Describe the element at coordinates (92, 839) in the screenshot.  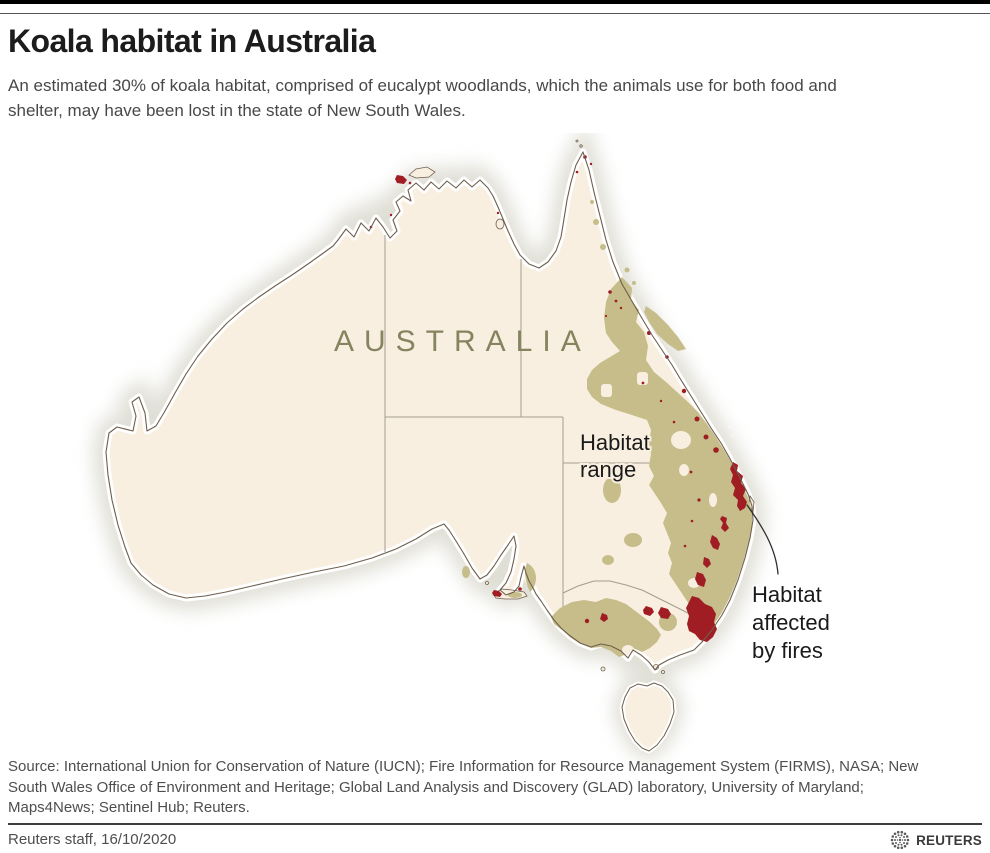
I see `byline: Reuters staff, 16/10/2020` at that location.